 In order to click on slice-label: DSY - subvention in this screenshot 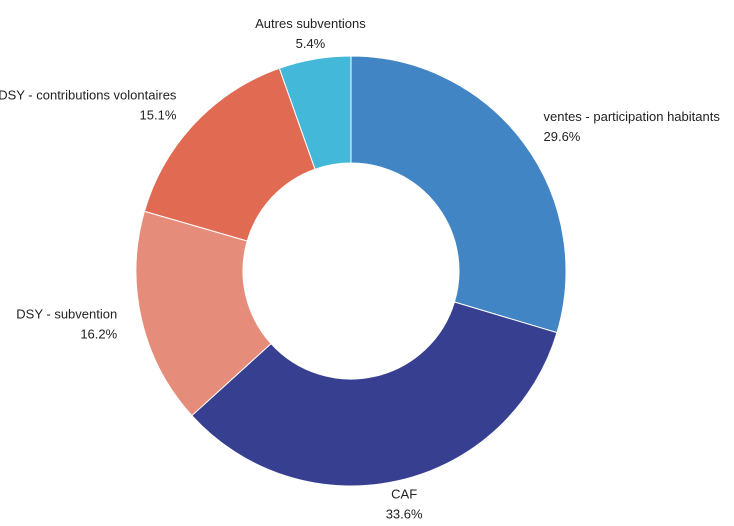, I will do `click(66, 314)`.